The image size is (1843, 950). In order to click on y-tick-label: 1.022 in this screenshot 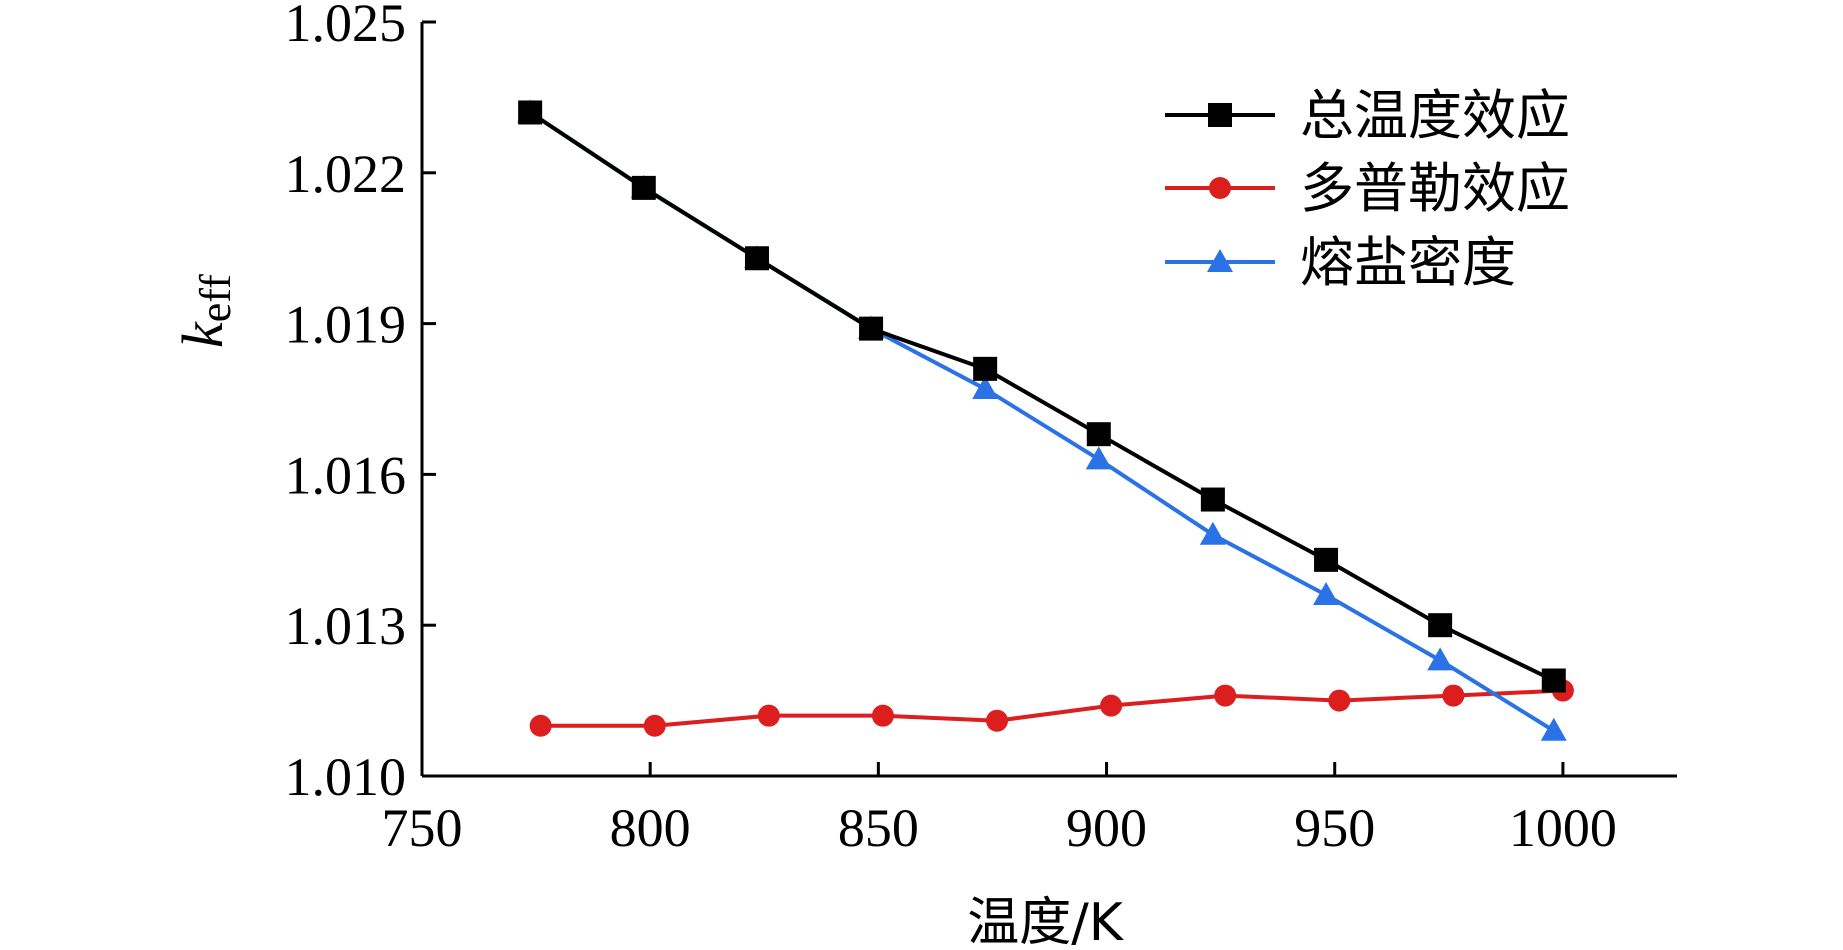, I will do `click(346, 174)`.